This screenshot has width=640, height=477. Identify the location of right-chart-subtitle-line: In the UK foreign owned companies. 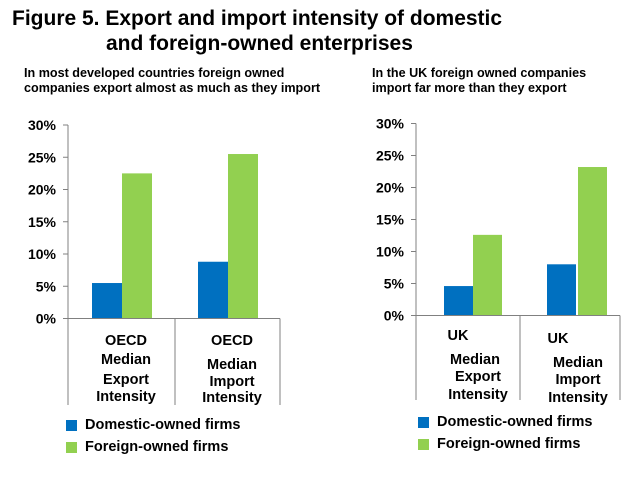
(479, 73).